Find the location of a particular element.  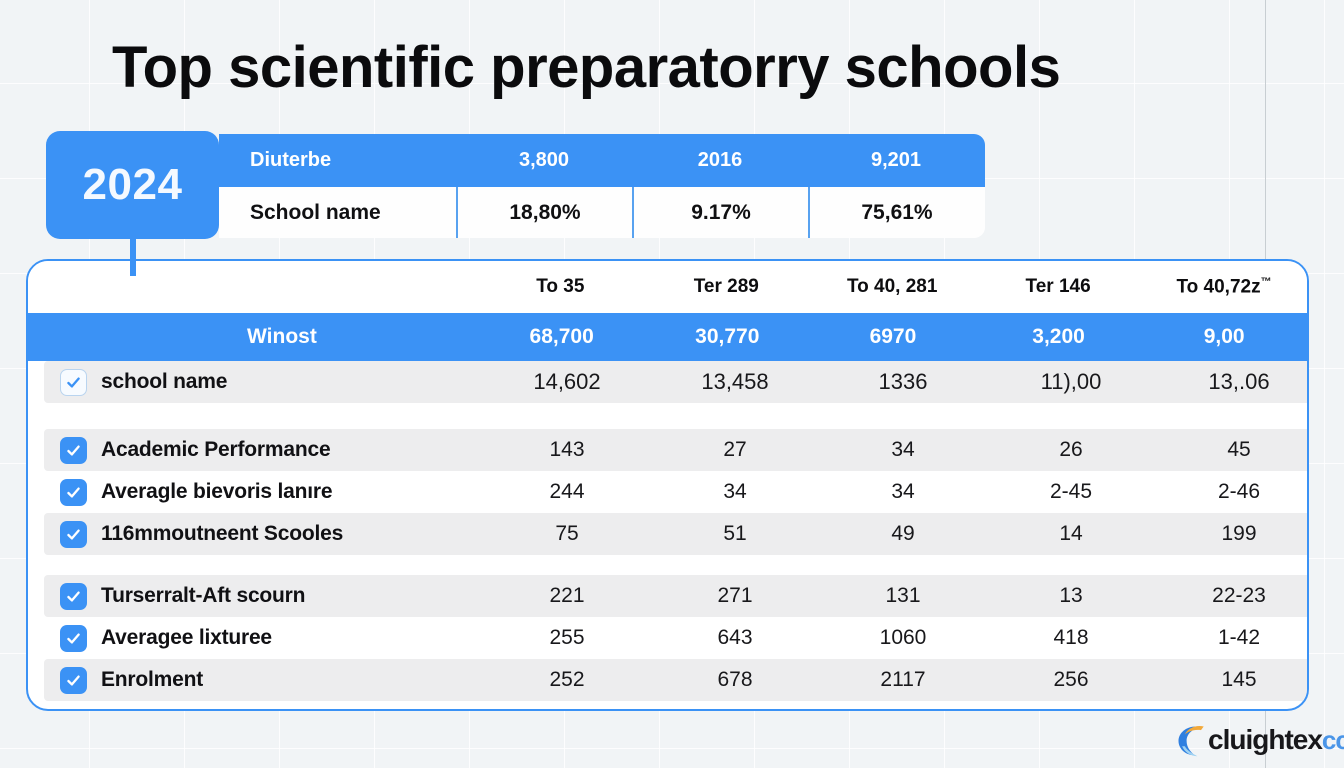

row-value-2: 27 is located at coordinates (735, 449).